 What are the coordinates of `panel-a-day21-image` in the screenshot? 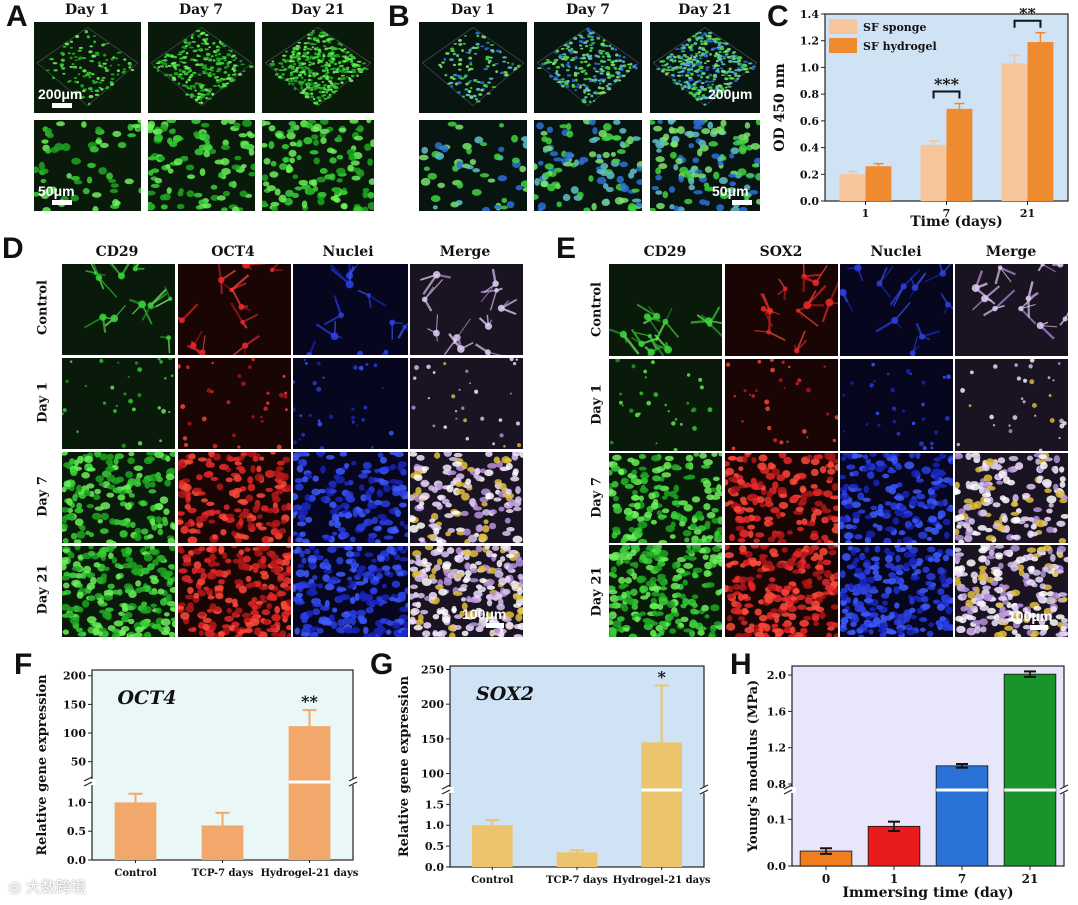 It's located at (318, 165).